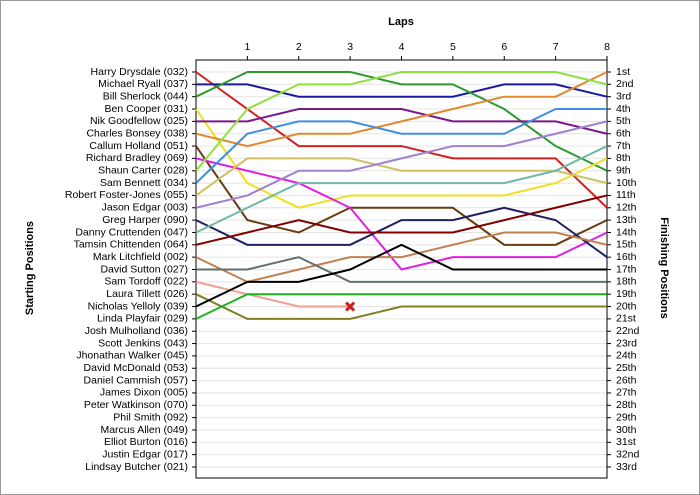  Describe the element at coordinates (142, 319) in the screenshot. I see `starting-position-label: Linda Playfair (029)` at that location.